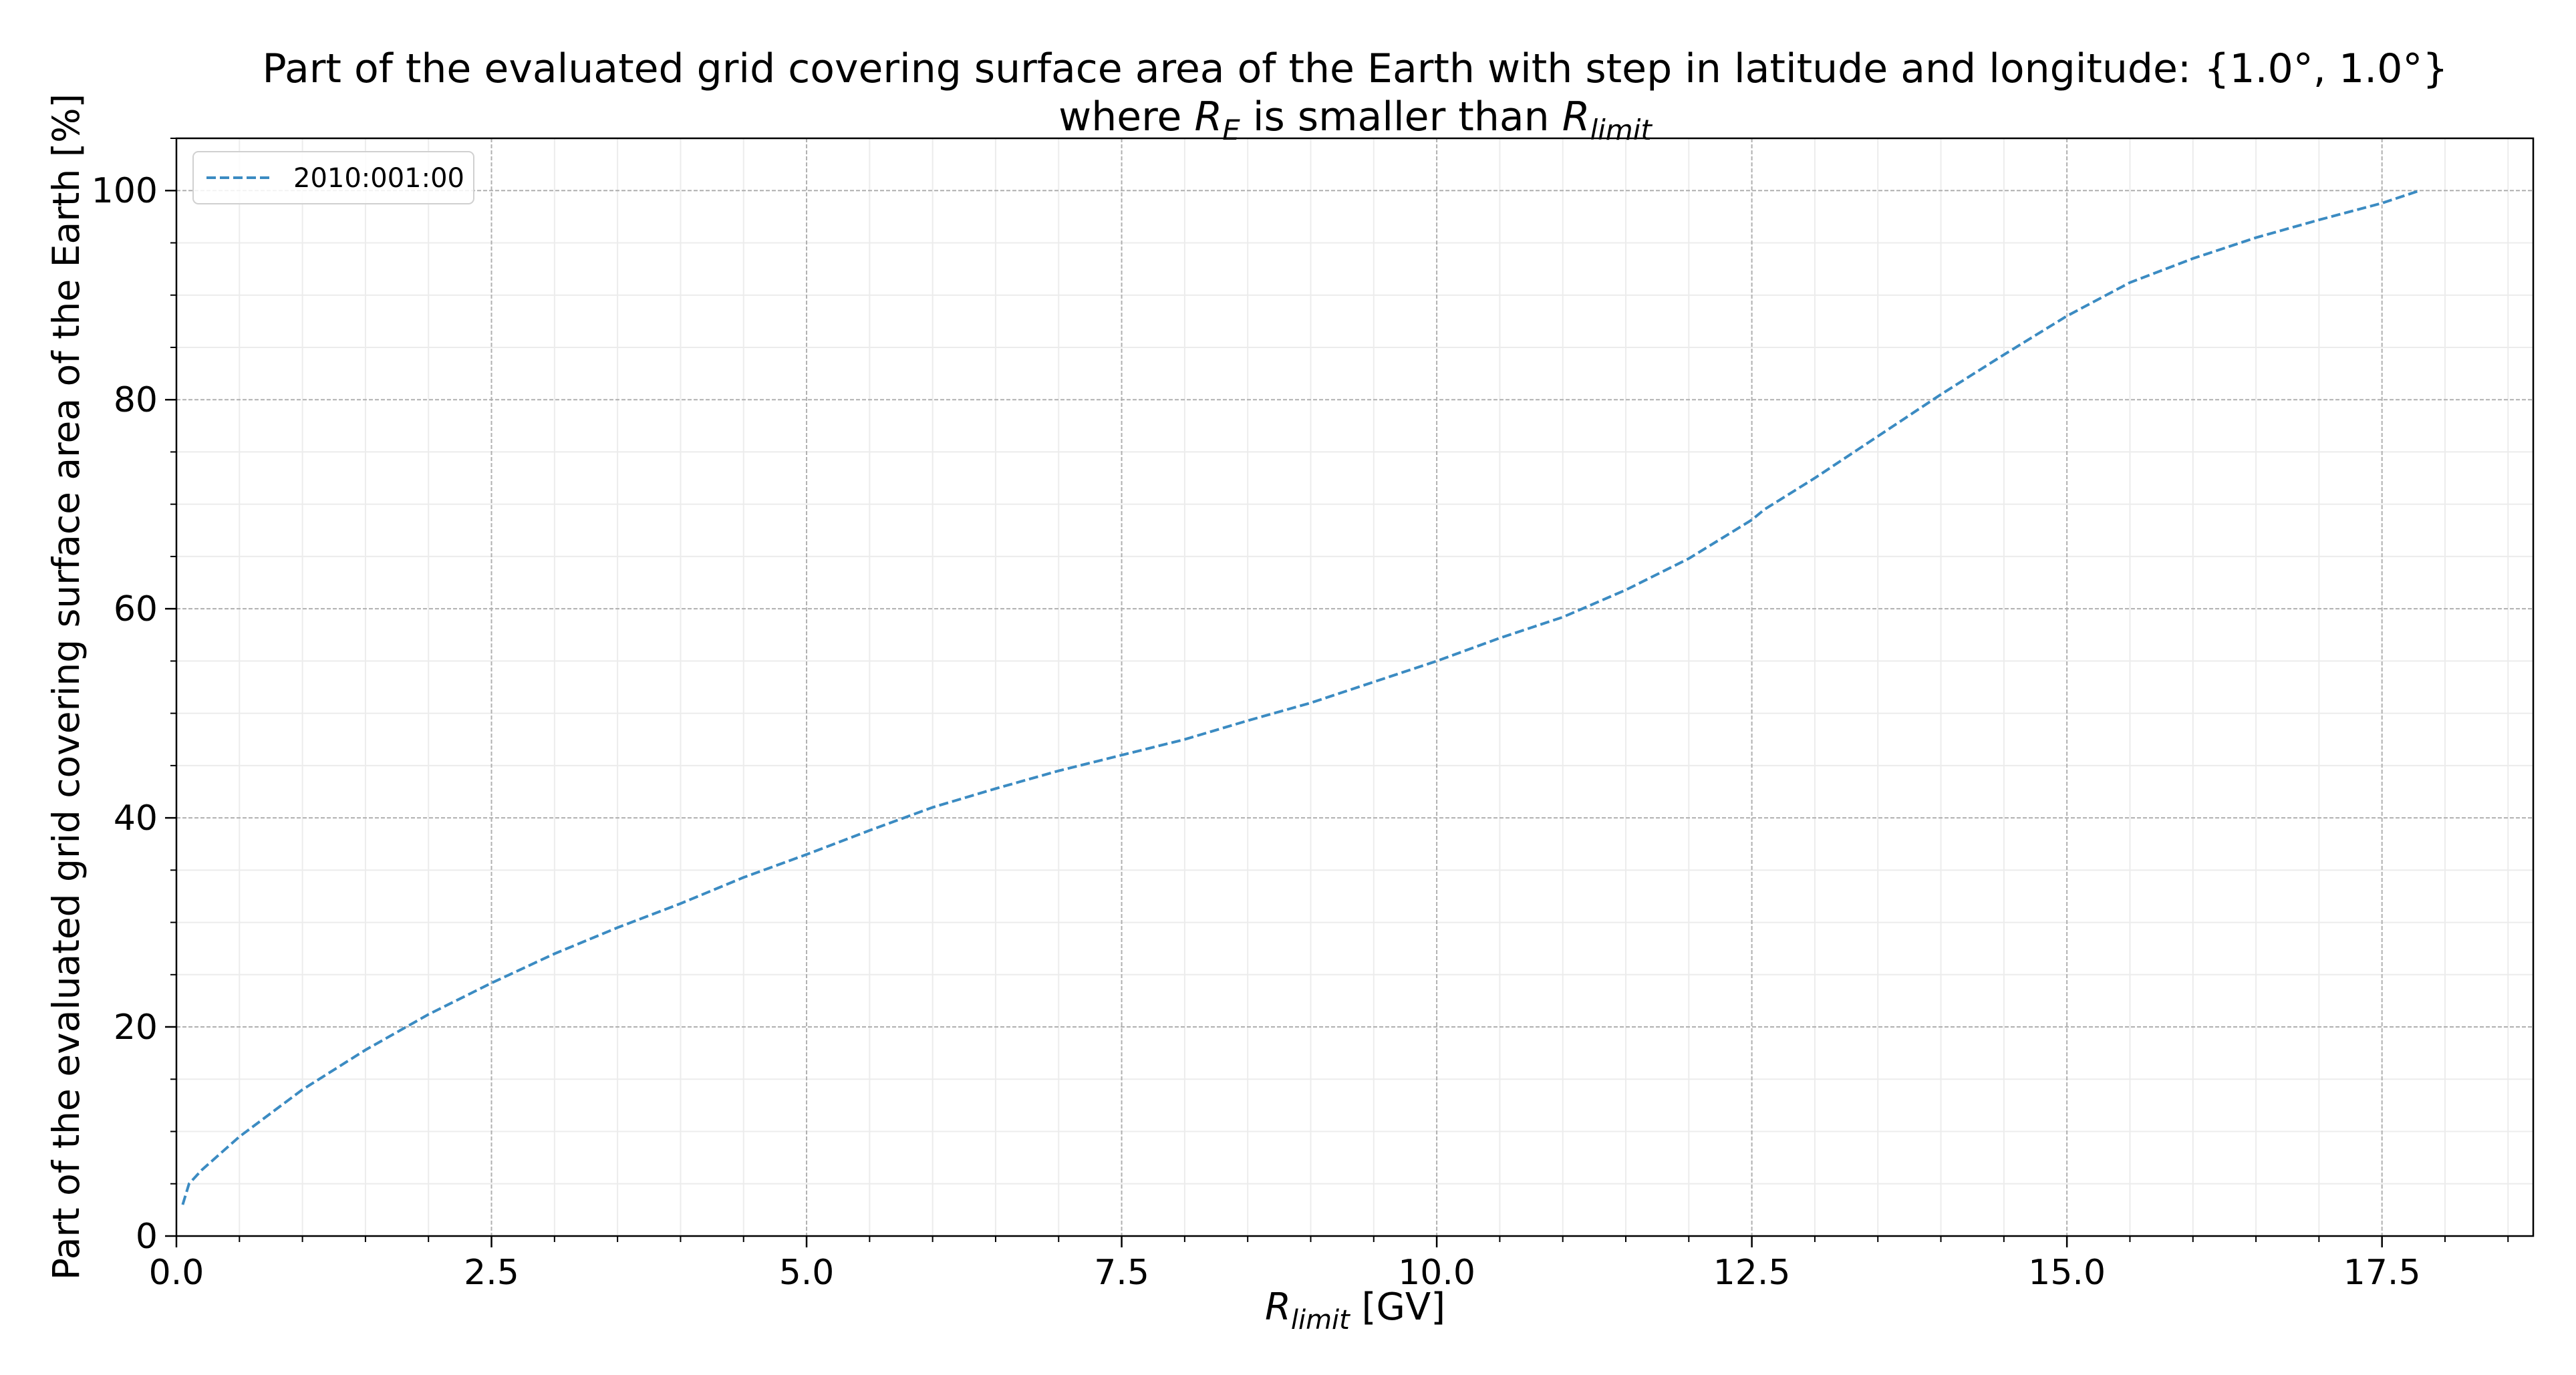 This screenshot has height=1375, width=2576. I want to click on x-tick-label: 7.5, so click(1121, 1273).